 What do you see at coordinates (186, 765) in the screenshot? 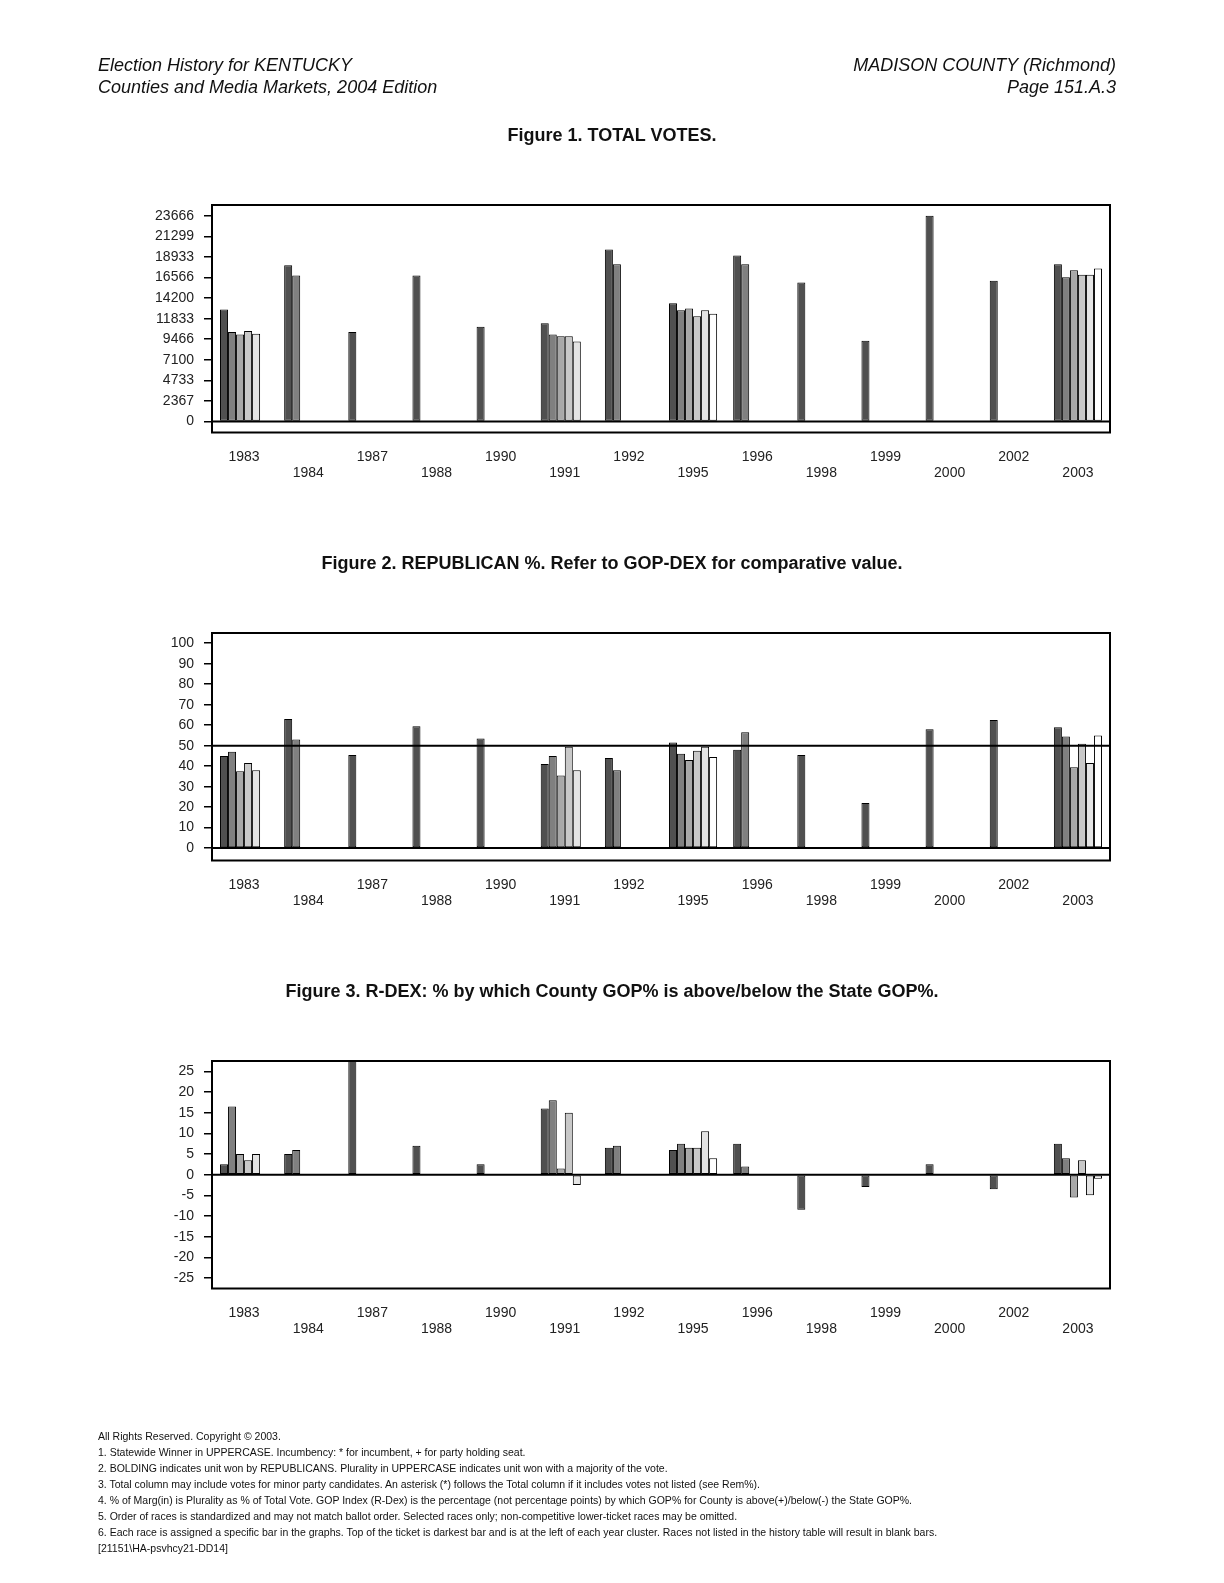
I see `y-tick-label: 40` at bounding box center [186, 765].